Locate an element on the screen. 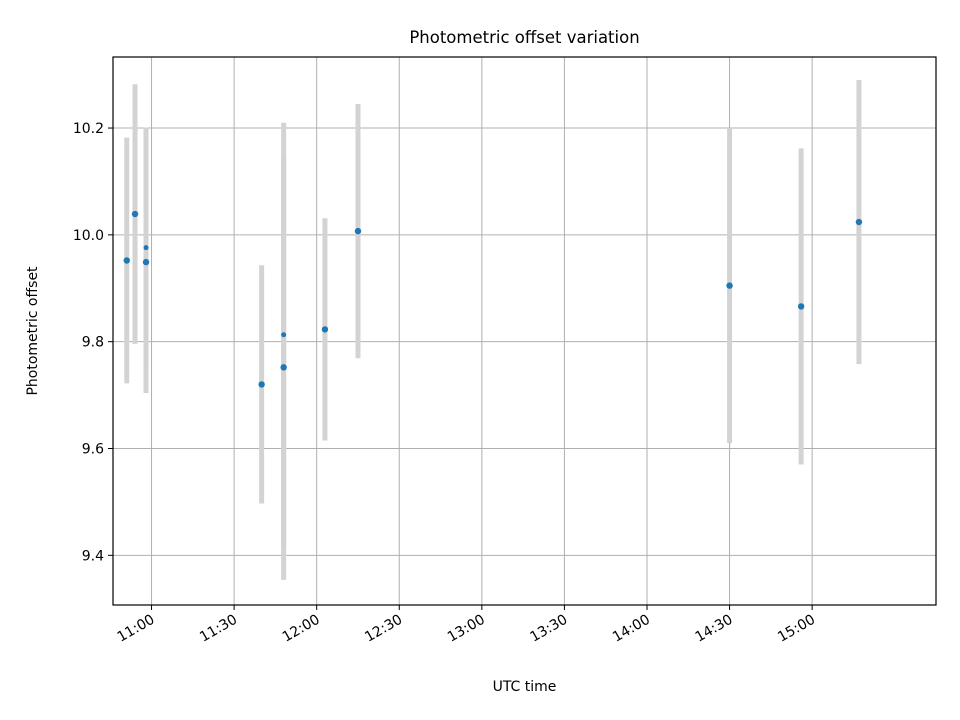 This screenshot has width=960, height=720. y-tick-label: 9.6 is located at coordinates (93, 450).